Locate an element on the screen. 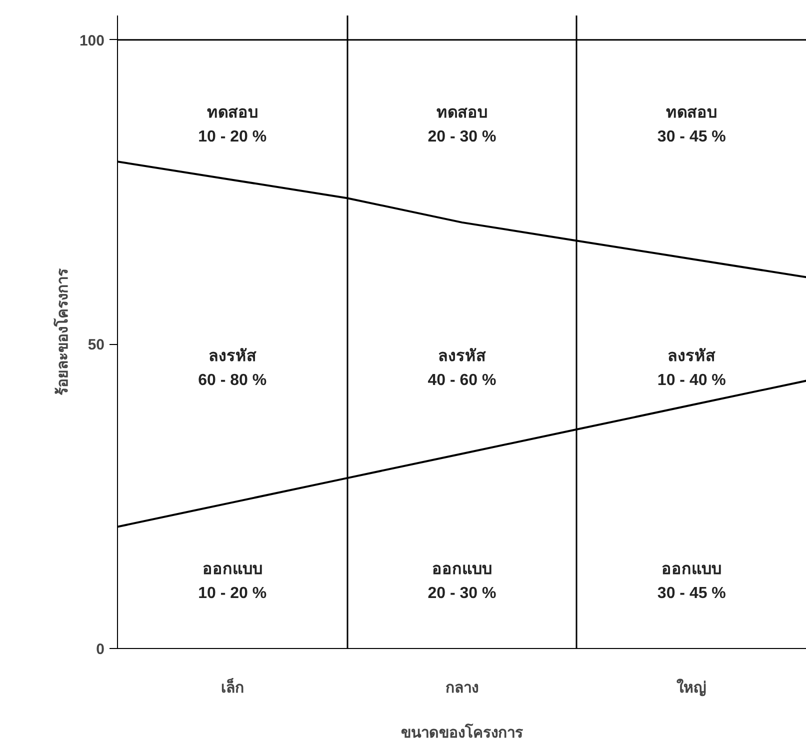 The image size is (806, 748). y-axis-title: ร้อยละของโครงการ is located at coordinates (62, 332).